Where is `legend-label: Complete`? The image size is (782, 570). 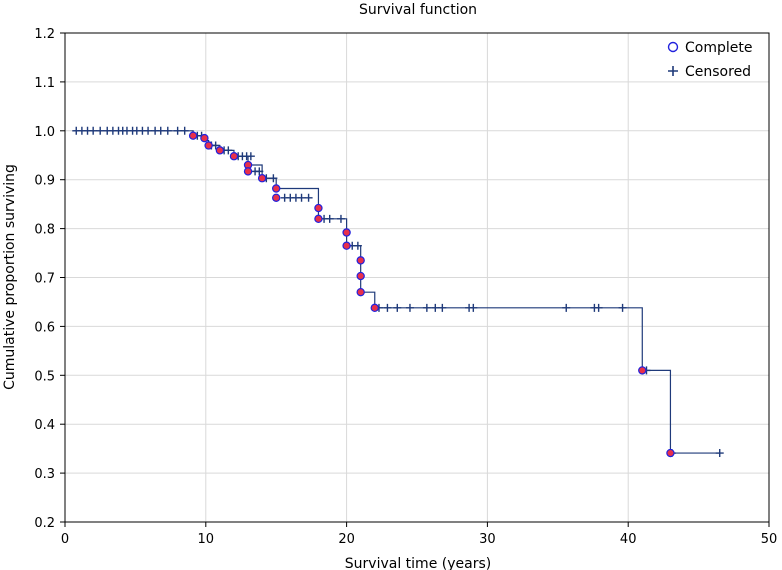
legend-label: Complete is located at coordinates (718, 48).